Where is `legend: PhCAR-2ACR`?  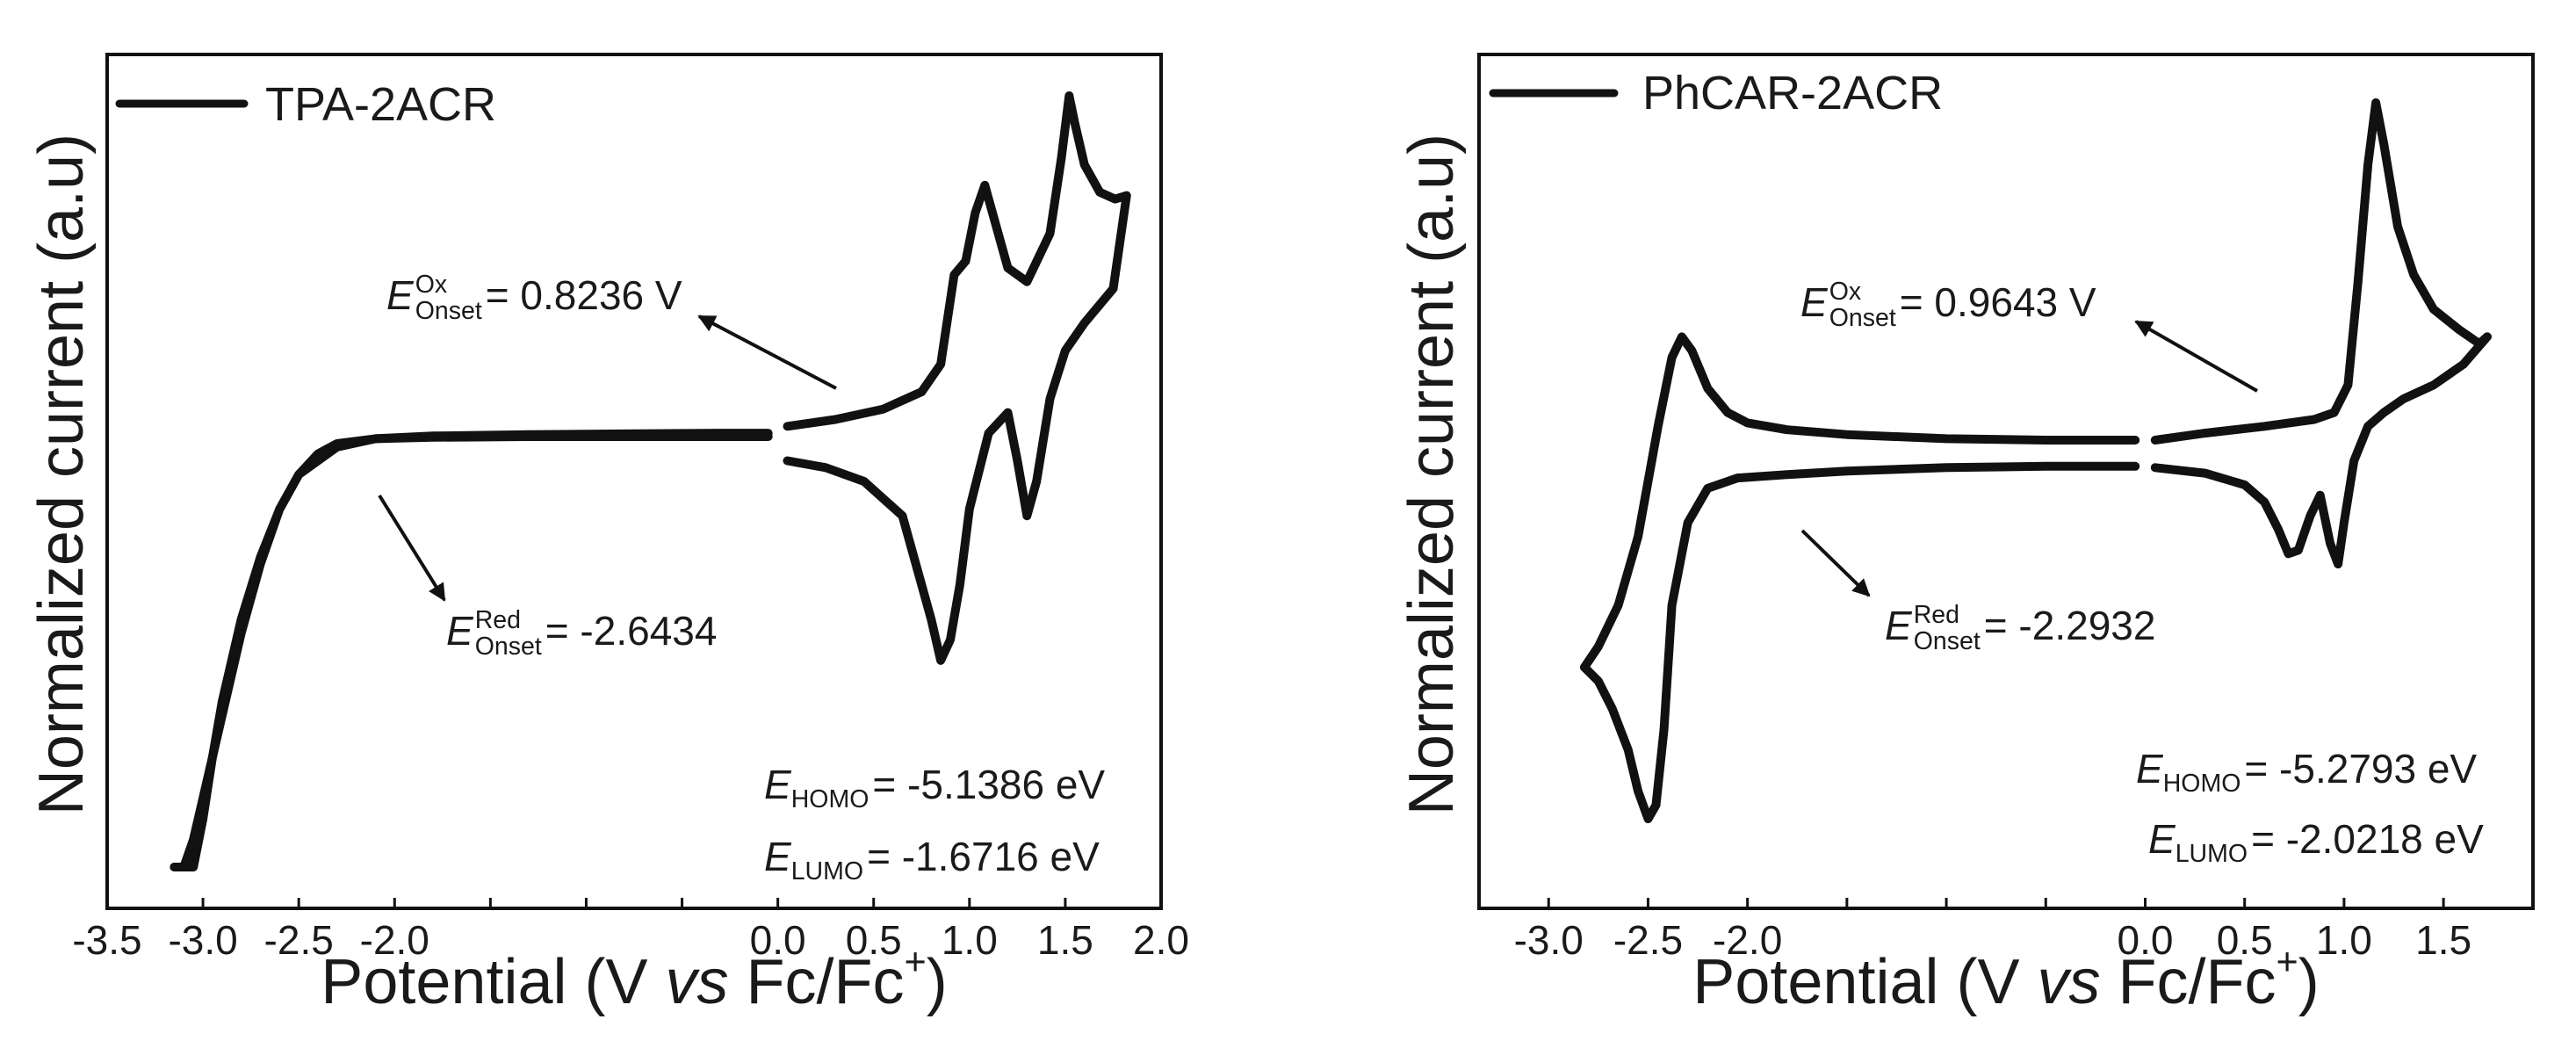
legend: PhCAR-2ACR is located at coordinates (1716, 93).